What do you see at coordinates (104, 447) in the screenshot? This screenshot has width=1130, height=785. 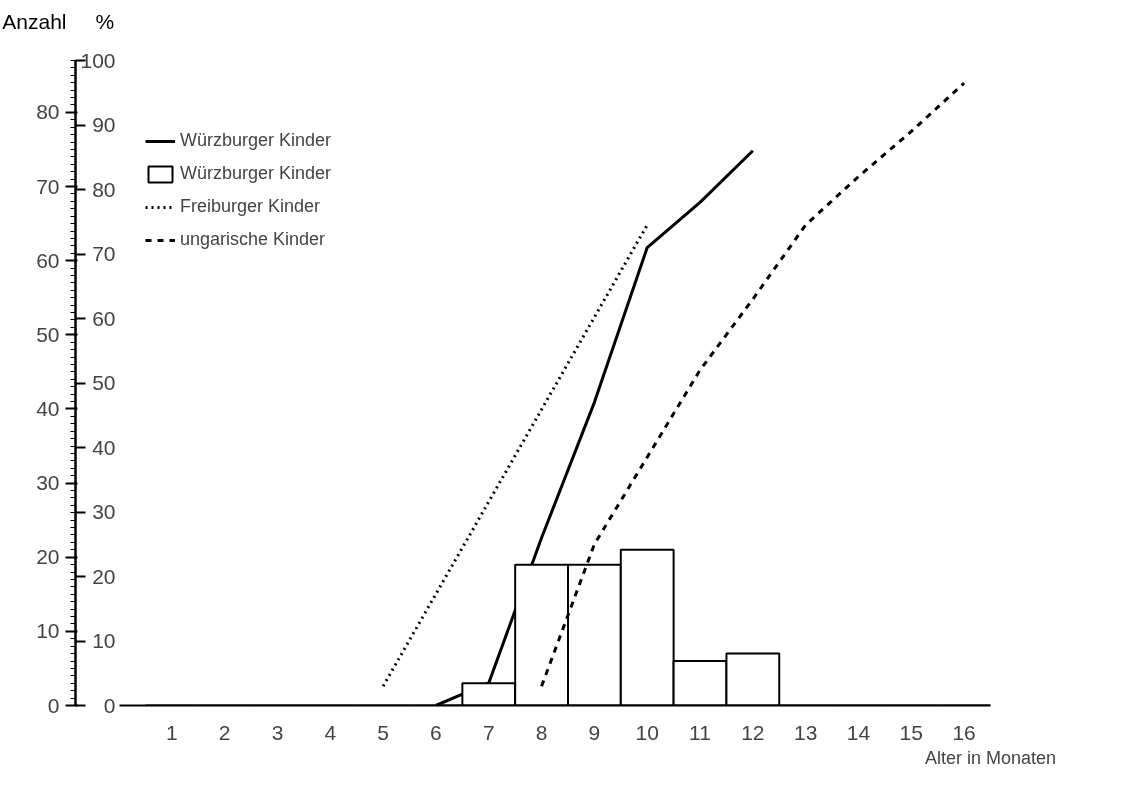 I see `y2-tick-label: 40` at bounding box center [104, 447].